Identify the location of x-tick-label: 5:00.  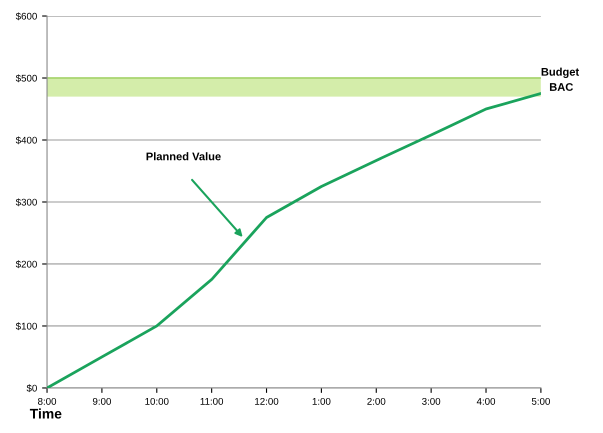
(541, 401).